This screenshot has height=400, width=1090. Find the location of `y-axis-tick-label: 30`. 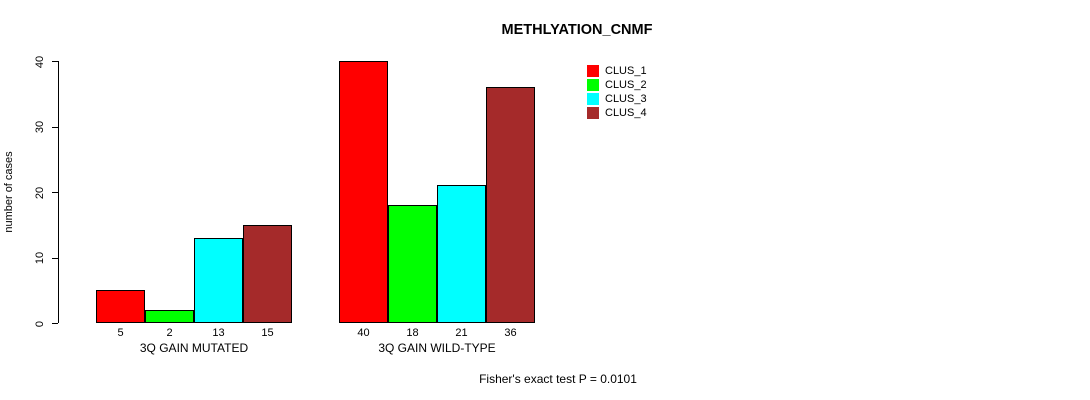

y-axis-tick-label: 30 is located at coordinates (40, 127).